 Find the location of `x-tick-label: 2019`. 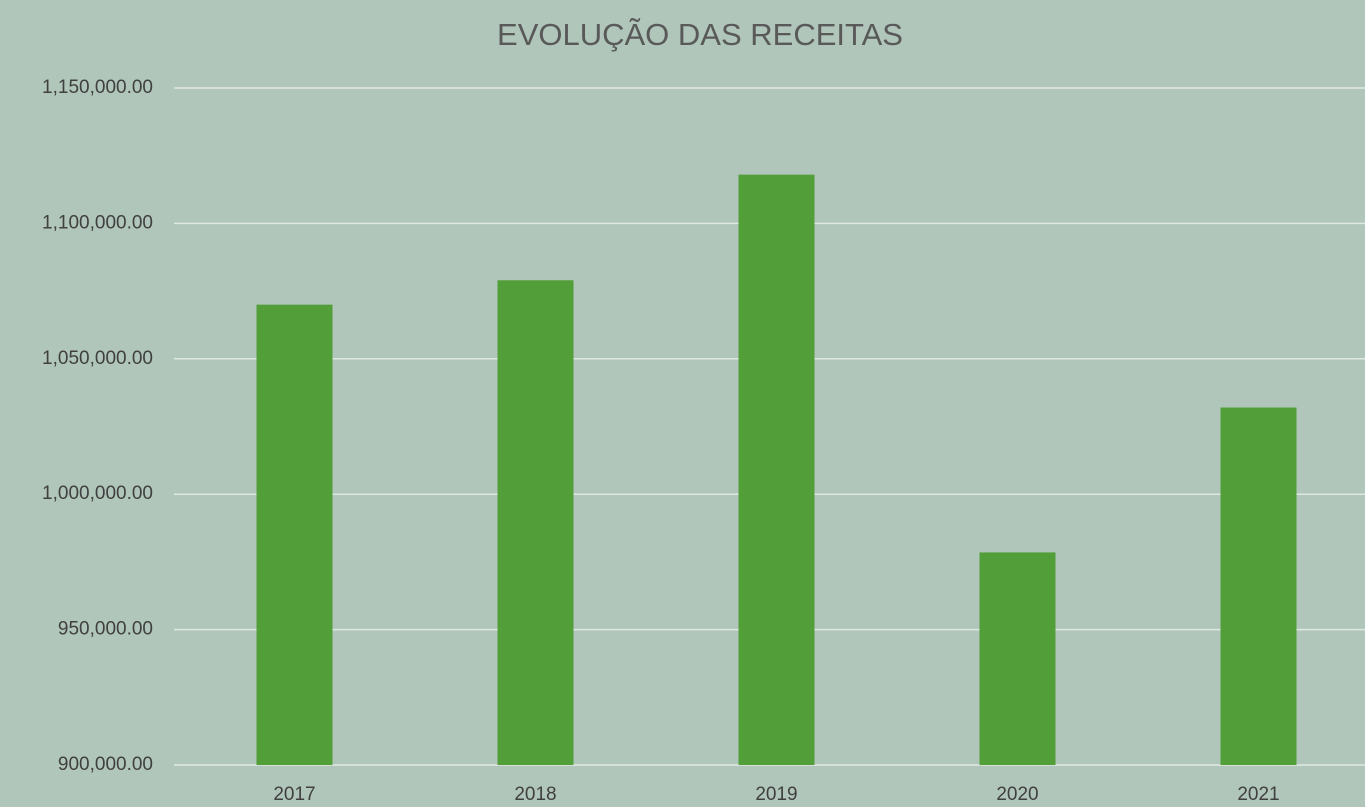

x-tick-label: 2019 is located at coordinates (776, 794).